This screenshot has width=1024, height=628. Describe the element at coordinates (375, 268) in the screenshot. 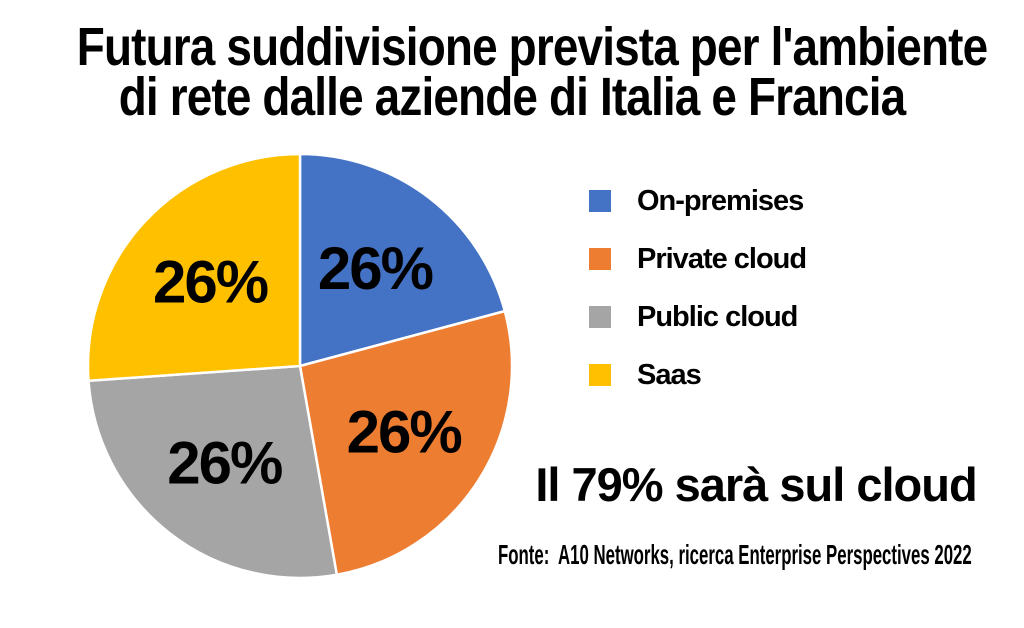

I see `pie-slice-label-on-premises: 26%` at that location.